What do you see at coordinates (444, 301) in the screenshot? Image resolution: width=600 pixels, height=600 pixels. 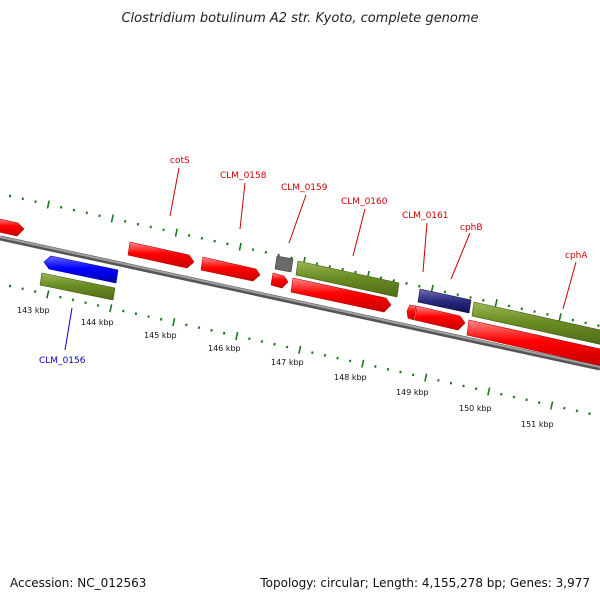 I see `gene-feature-cphb-navy` at bounding box center [444, 301].